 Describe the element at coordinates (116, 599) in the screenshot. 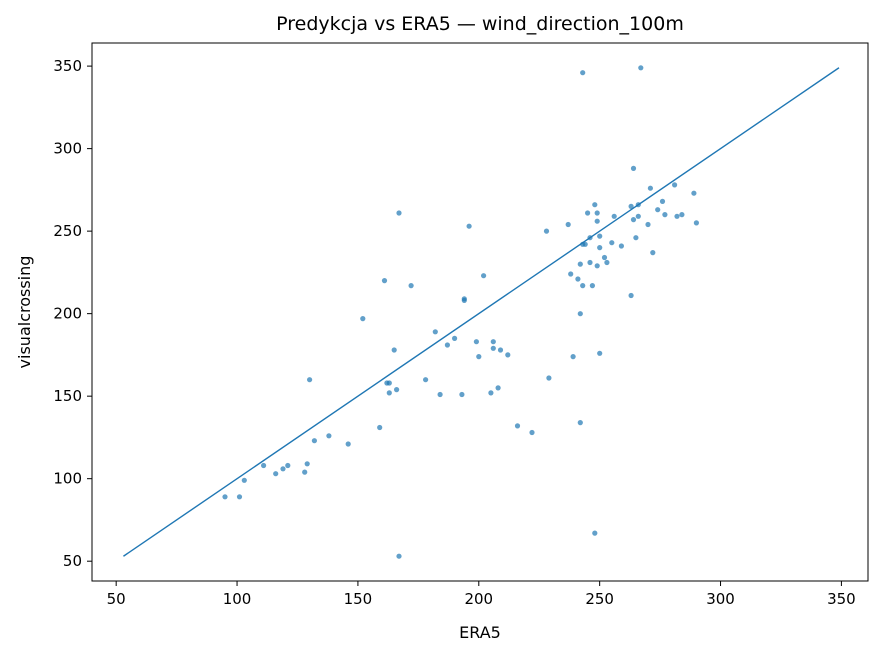

I see `x-tick-label: 50` at that location.